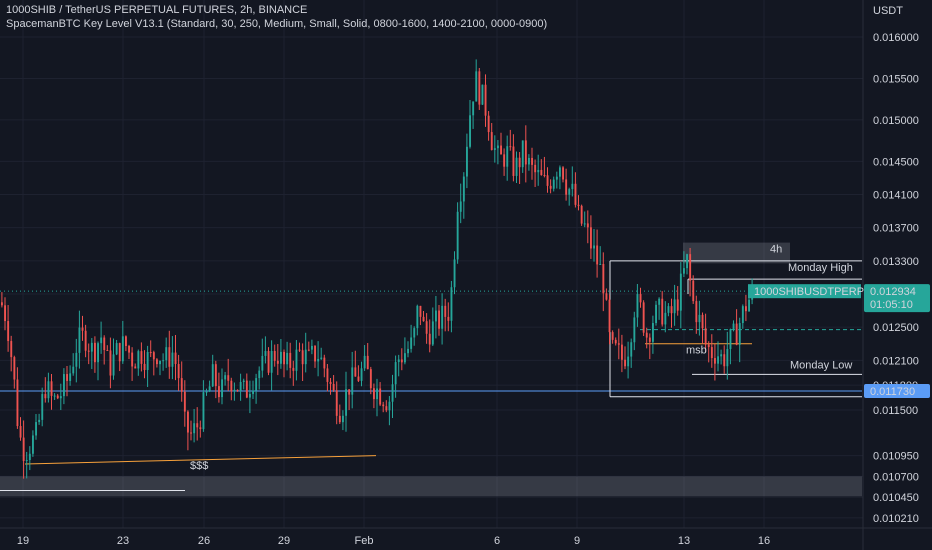 The image size is (932, 550). What do you see at coordinates (896, 457) in the screenshot?
I see `price-tick-label: 0.010950` at bounding box center [896, 457].